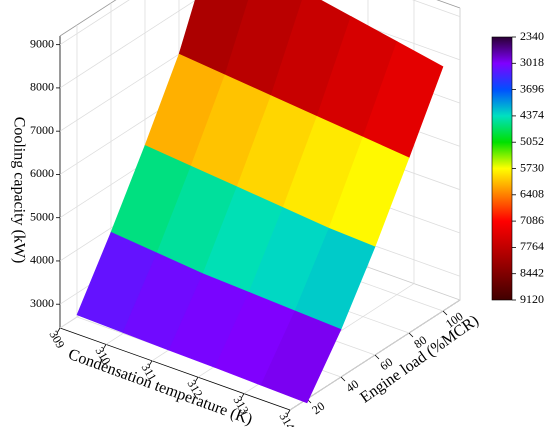 This screenshot has width=550, height=427. I want to click on y-tick-label: 20, so click(318, 408).